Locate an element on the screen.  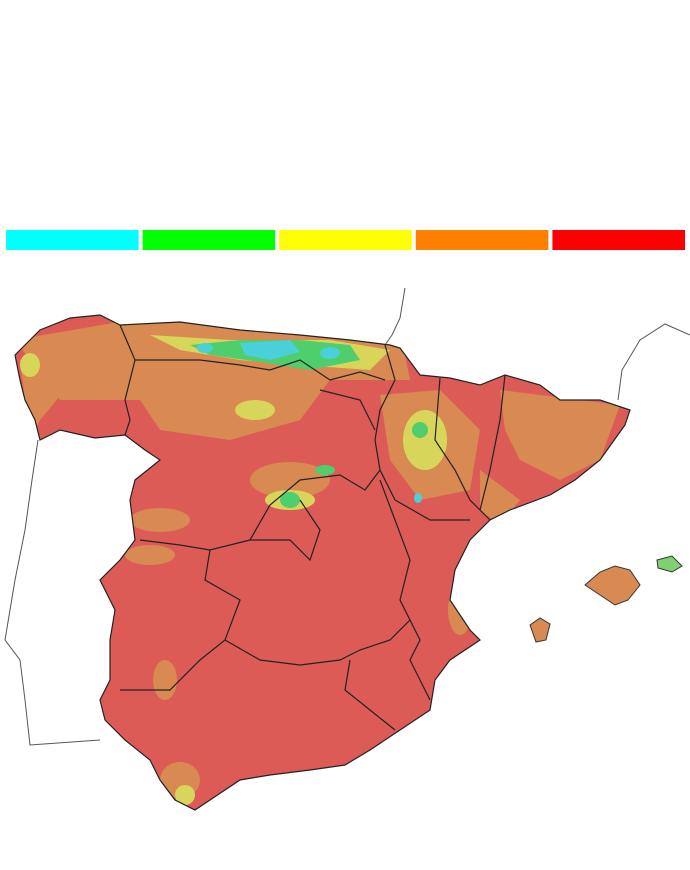
cyan-zones is located at coordinates (309, 421).